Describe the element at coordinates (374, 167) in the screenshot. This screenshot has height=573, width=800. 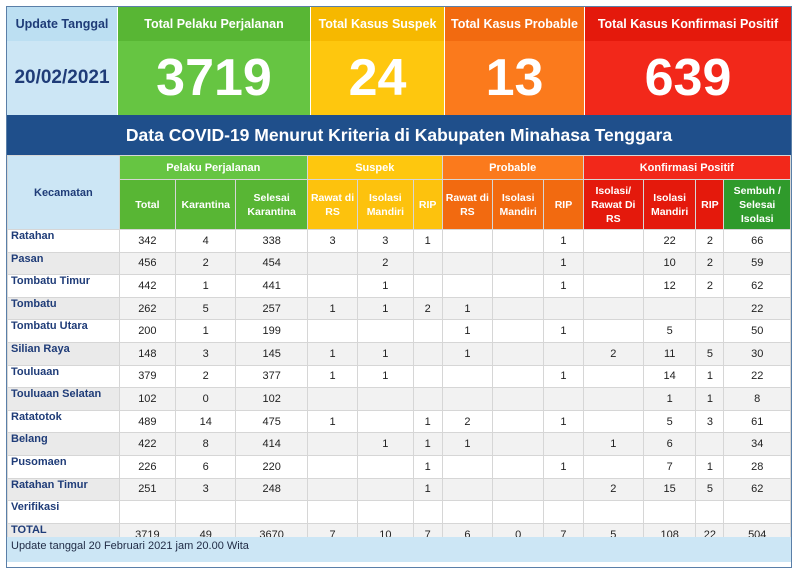
I see `group-header-suspect: Suspek` at that location.